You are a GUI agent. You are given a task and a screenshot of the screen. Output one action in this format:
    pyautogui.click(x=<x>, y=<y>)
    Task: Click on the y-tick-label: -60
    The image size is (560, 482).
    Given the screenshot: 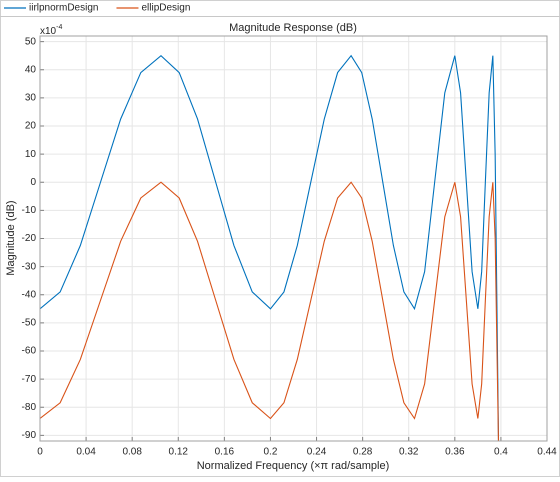 What is the action you would take?
    pyautogui.click(x=29, y=351)
    